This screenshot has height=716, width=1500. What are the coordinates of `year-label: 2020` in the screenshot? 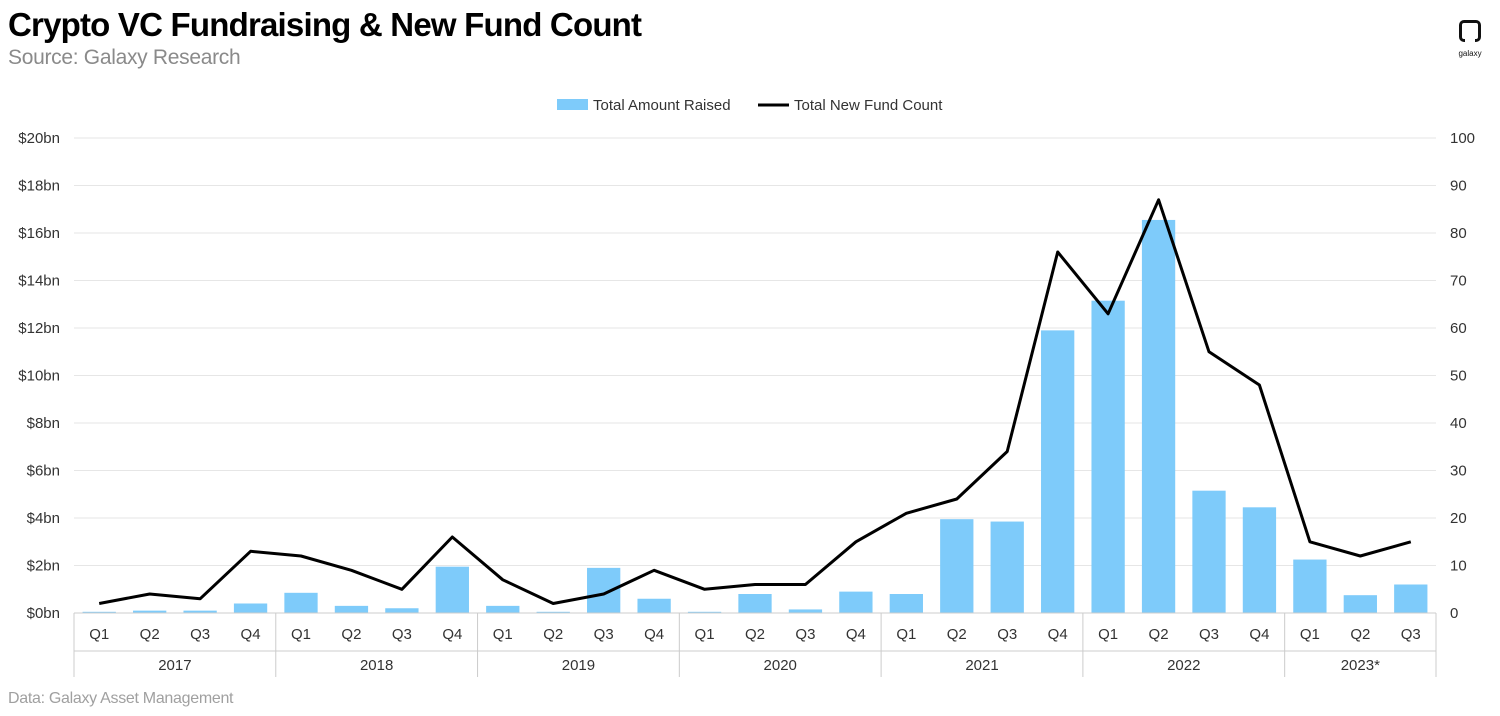 It's located at (780, 665).